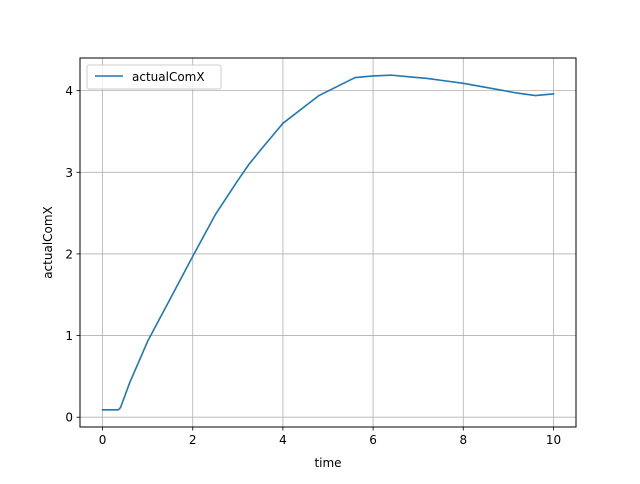 The width and height of the screenshot is (640, 484). What do you see at coordinates (48, 242) in the screenshot?
I see `y-axis-label: actualComX` at bounding box center [48, 242].